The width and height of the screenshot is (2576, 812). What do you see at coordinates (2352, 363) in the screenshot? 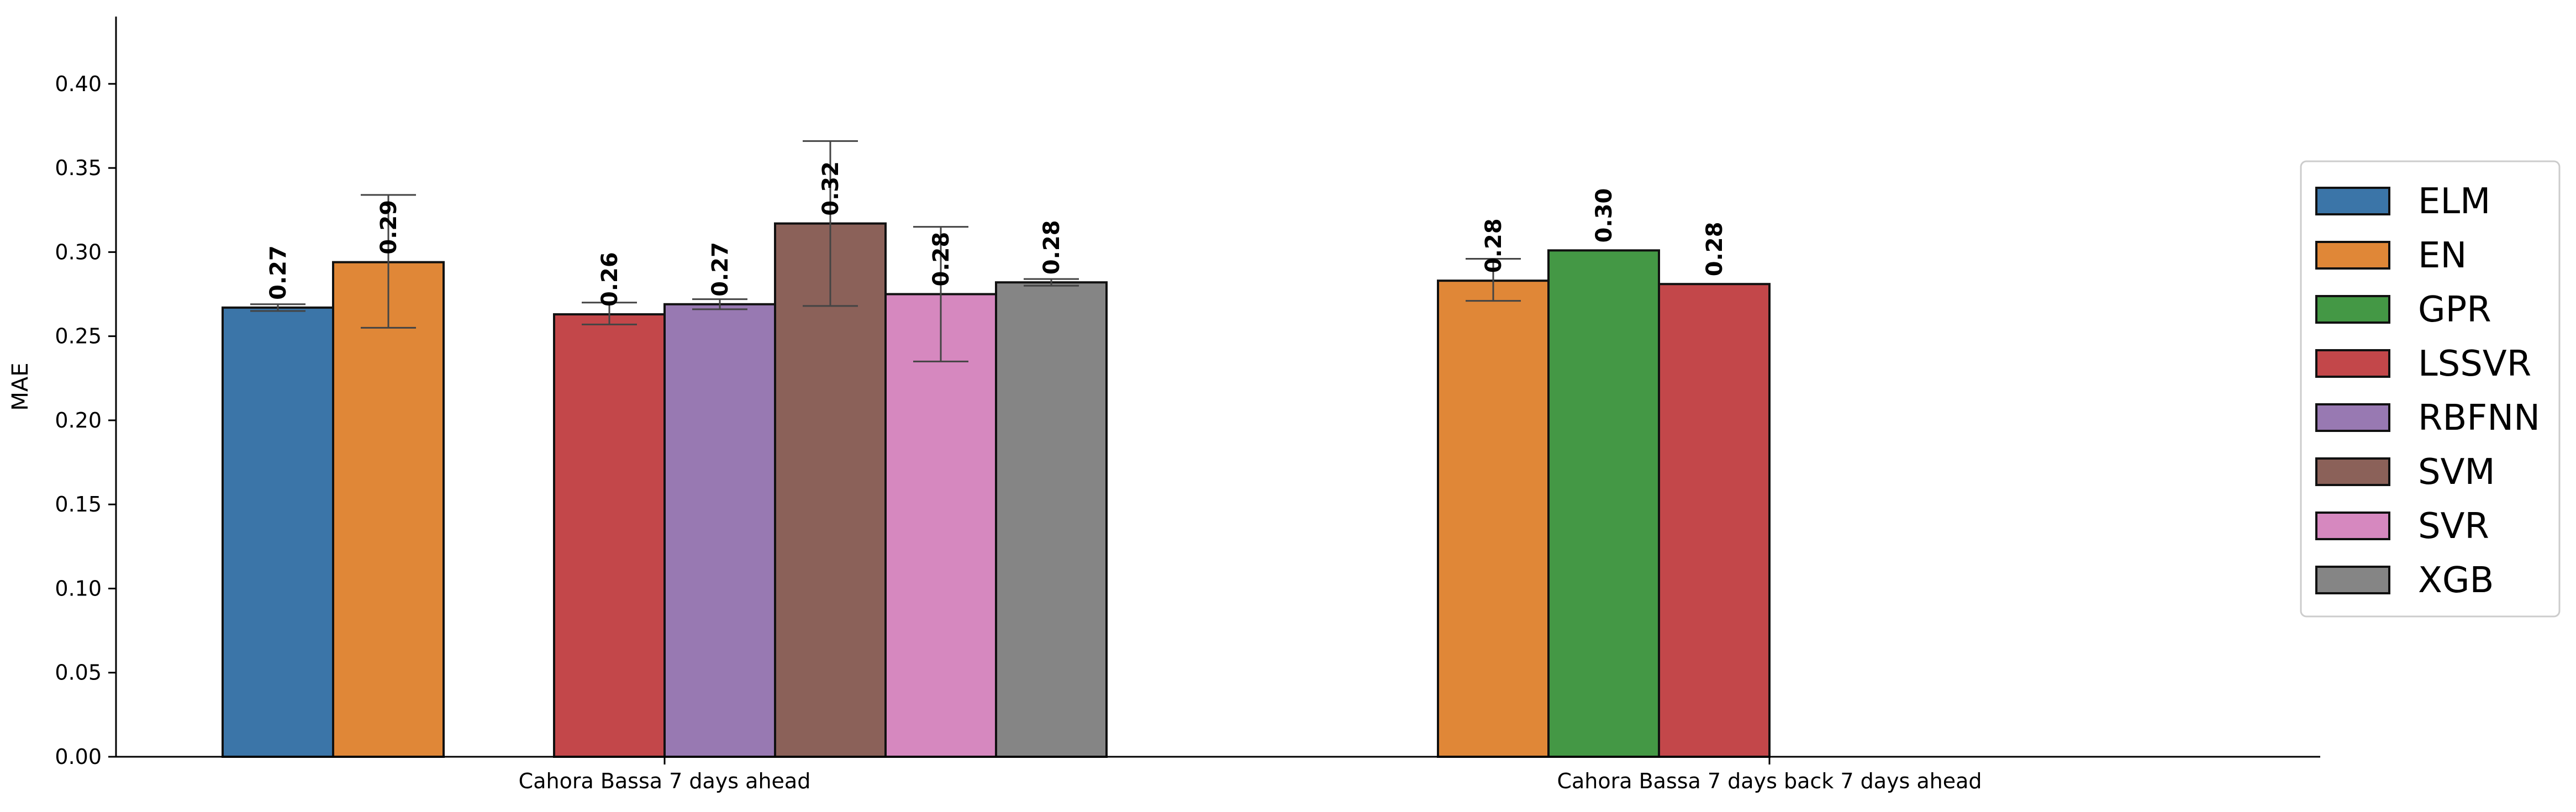
I see `legend-swatch-lssvr` at bounding box center [2352, 363].